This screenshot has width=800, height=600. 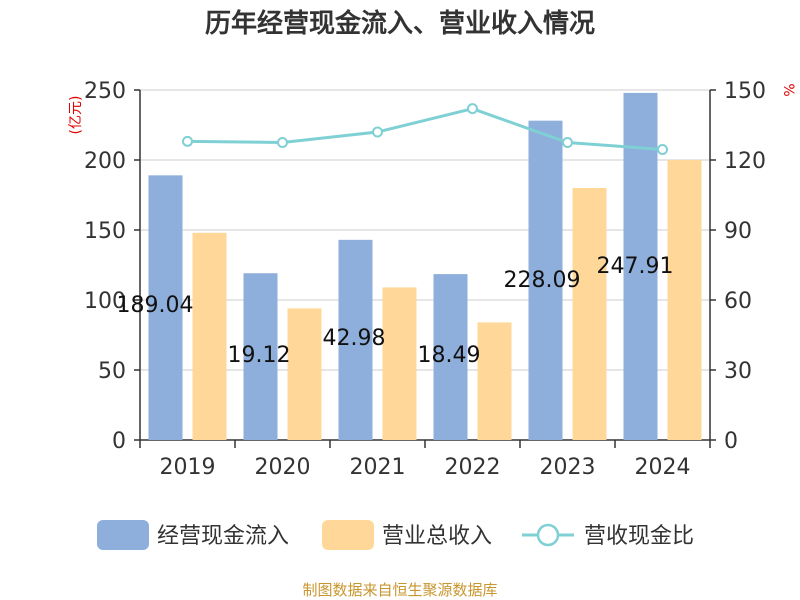 I want to click on x-tick-label: 2022, so click(x=473, y=467).